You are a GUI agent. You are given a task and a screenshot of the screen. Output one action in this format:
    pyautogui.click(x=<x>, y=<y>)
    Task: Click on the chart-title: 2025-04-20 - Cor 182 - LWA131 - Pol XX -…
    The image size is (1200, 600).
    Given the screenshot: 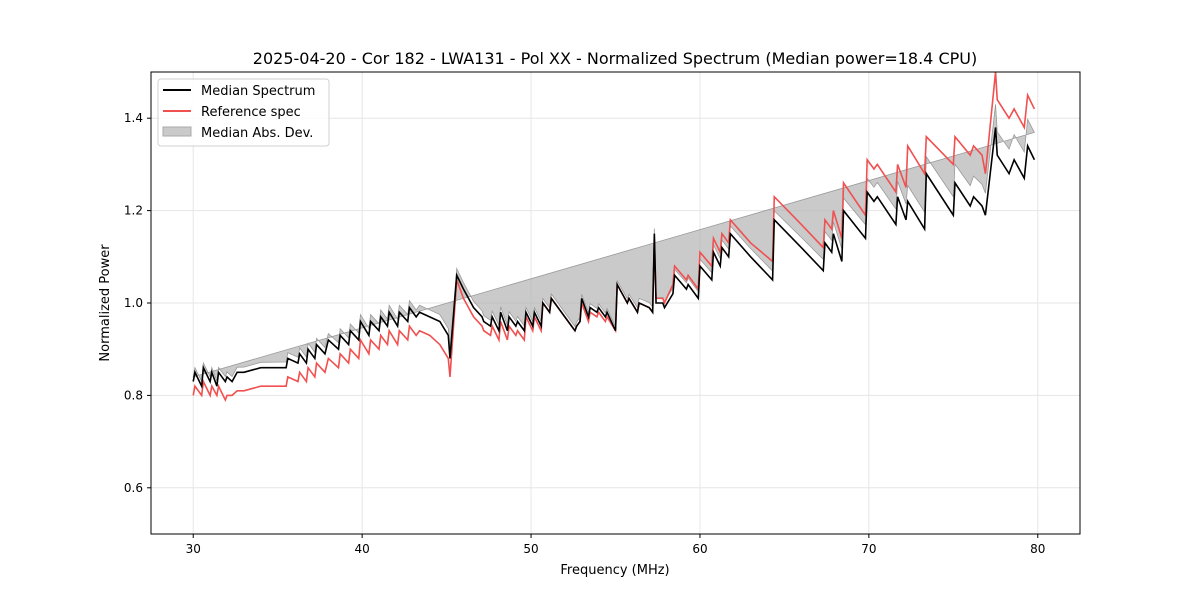 What is the action you would take?
    pyautogui.click(x=615, y=58)
    